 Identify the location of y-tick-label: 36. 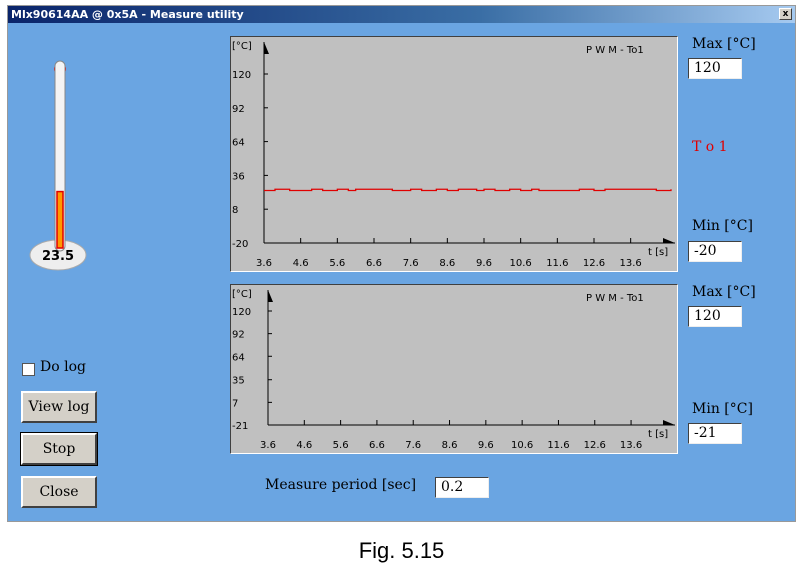
(238, 176).